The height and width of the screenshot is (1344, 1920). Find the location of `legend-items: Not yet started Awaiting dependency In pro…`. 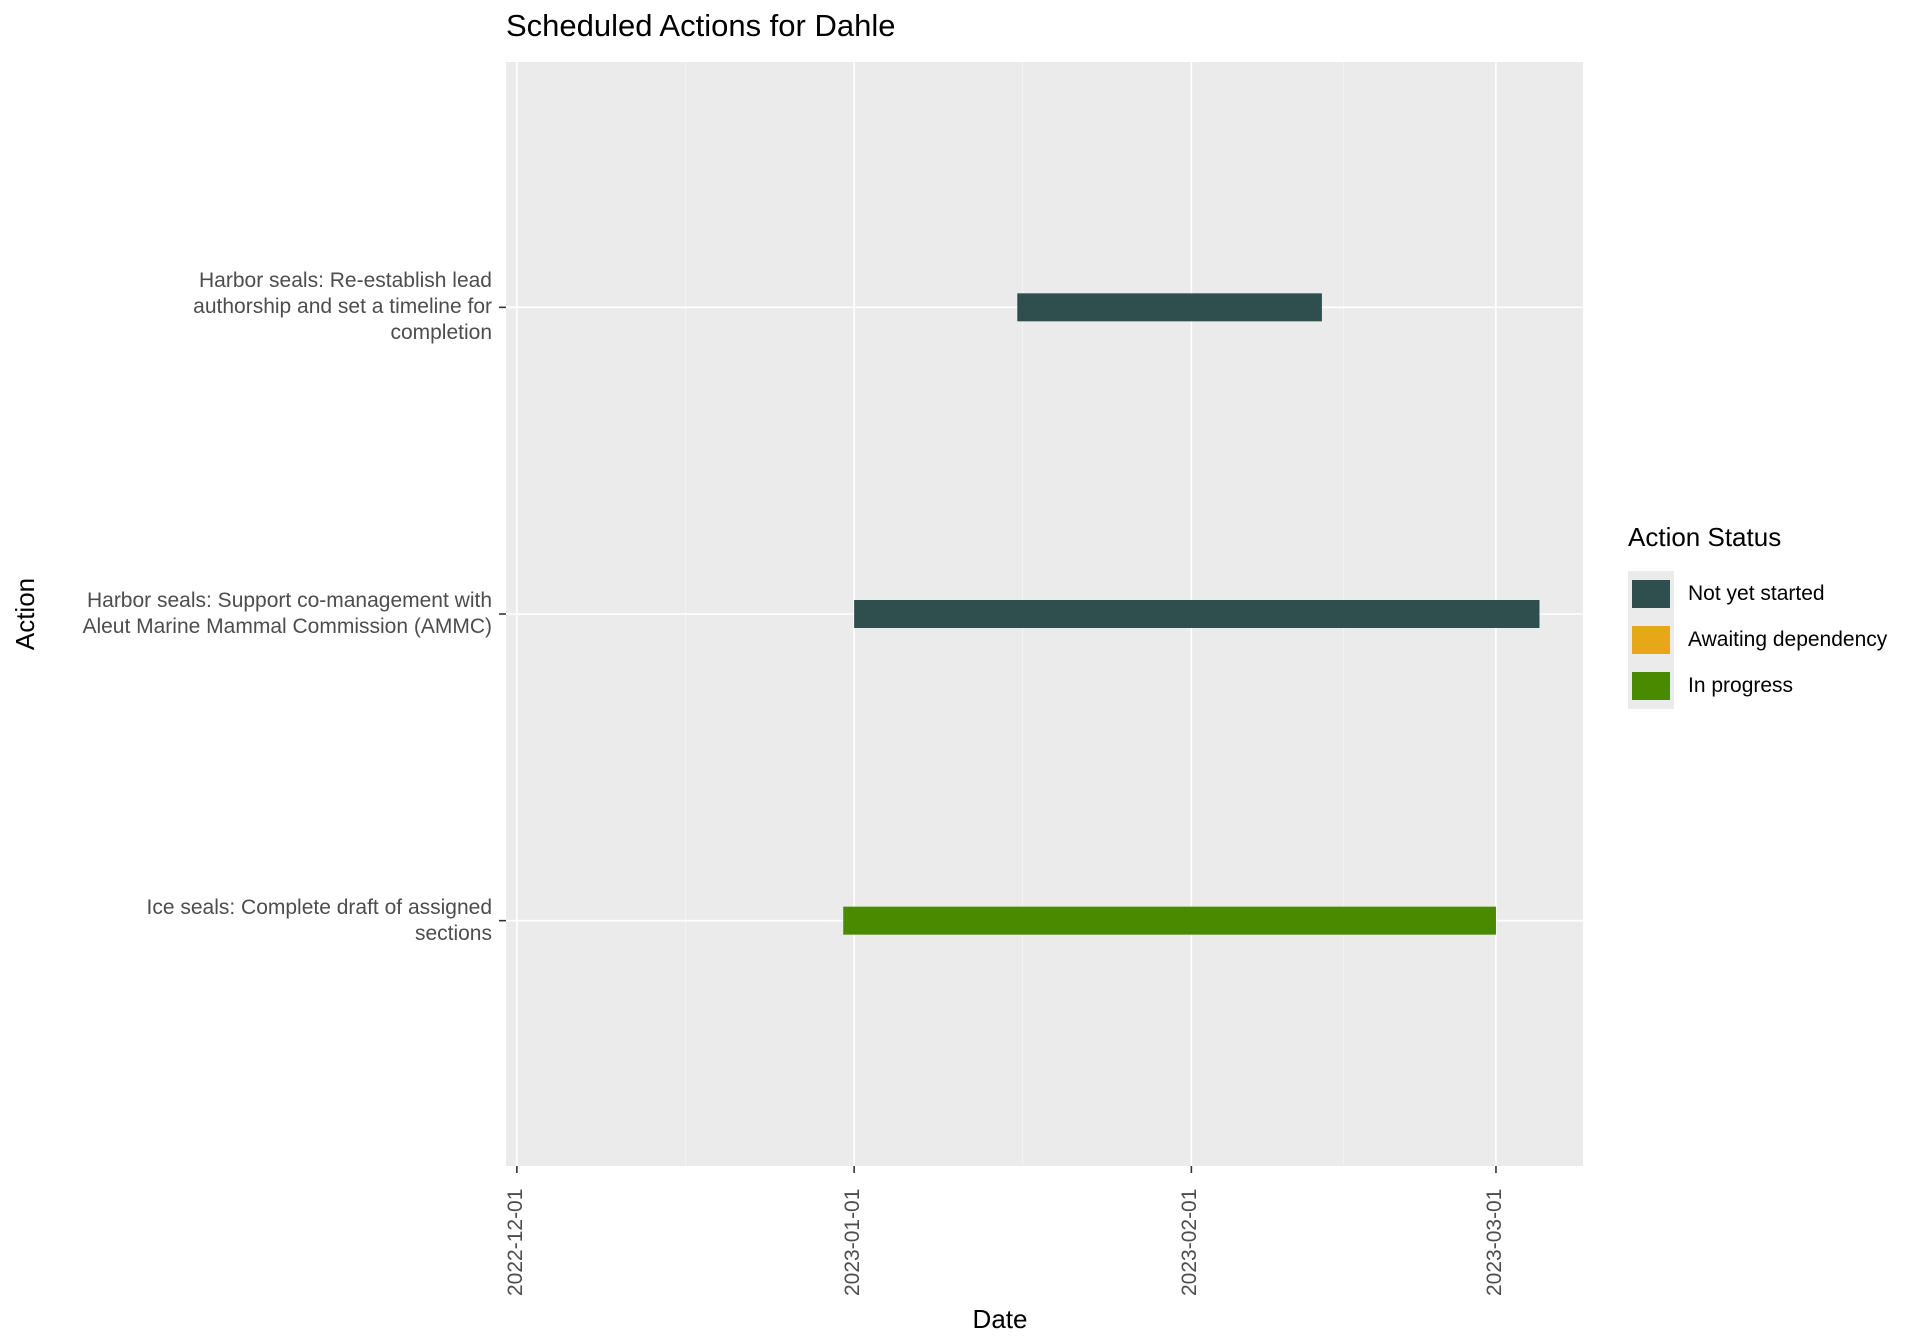

legend-items: Not yet started Awaiting dependency In pro… is located at coordinates (1757, 640).